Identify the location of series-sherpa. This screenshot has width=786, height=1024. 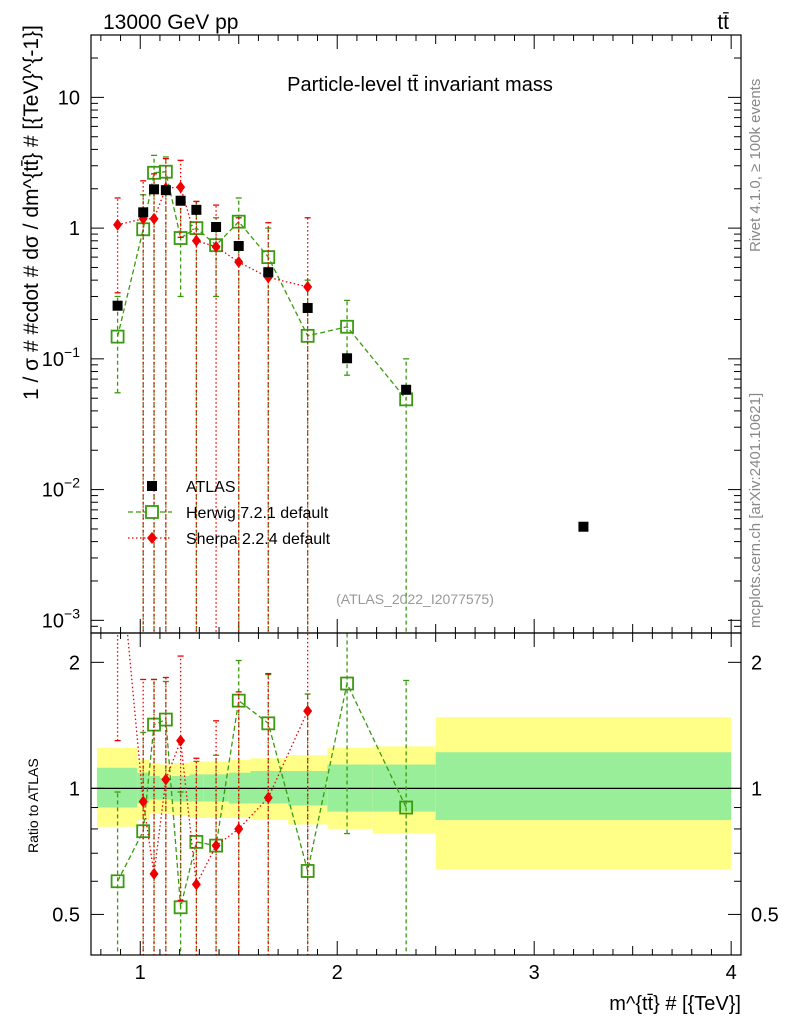
(213, 395).